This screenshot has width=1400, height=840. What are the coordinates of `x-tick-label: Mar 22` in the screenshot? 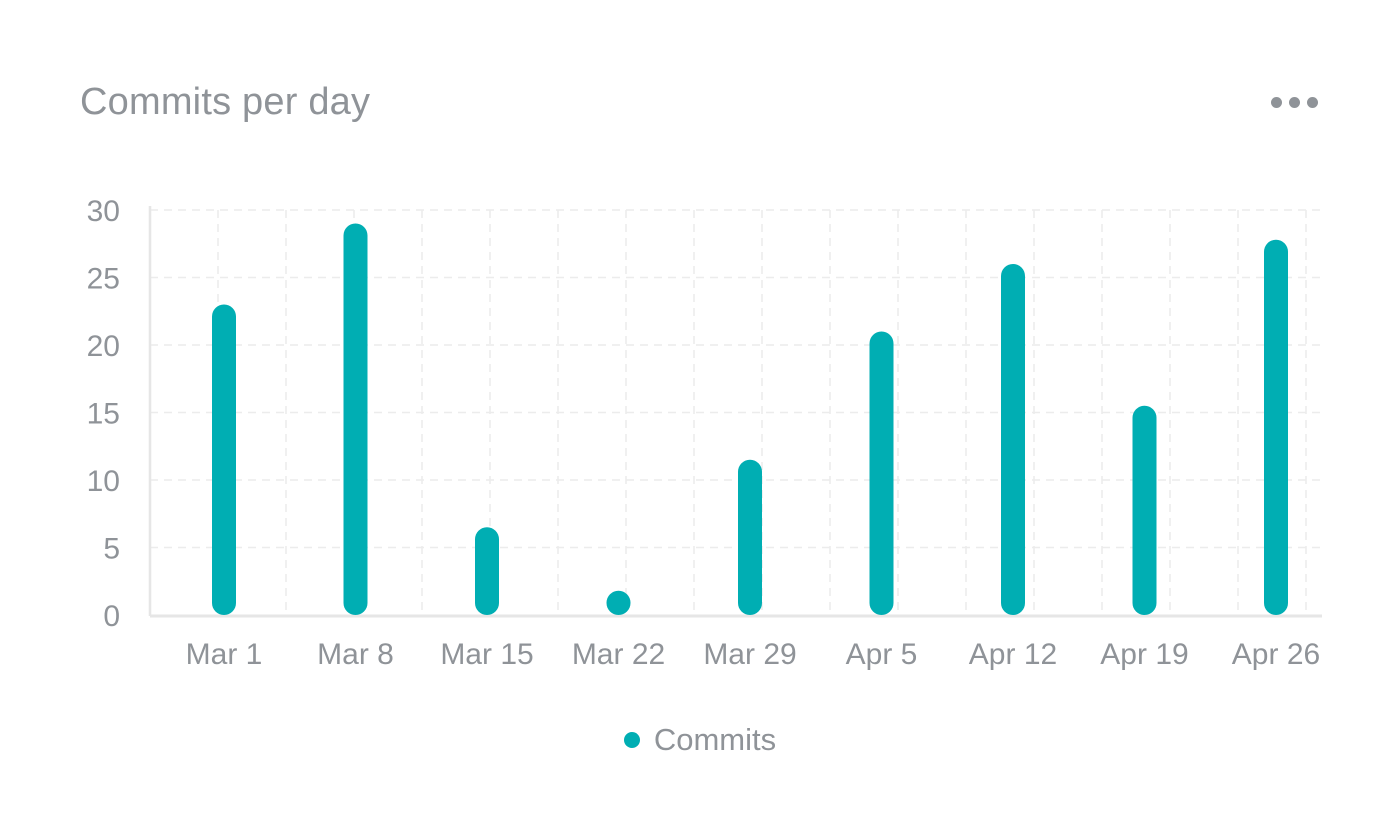 It's located at (618, 654).